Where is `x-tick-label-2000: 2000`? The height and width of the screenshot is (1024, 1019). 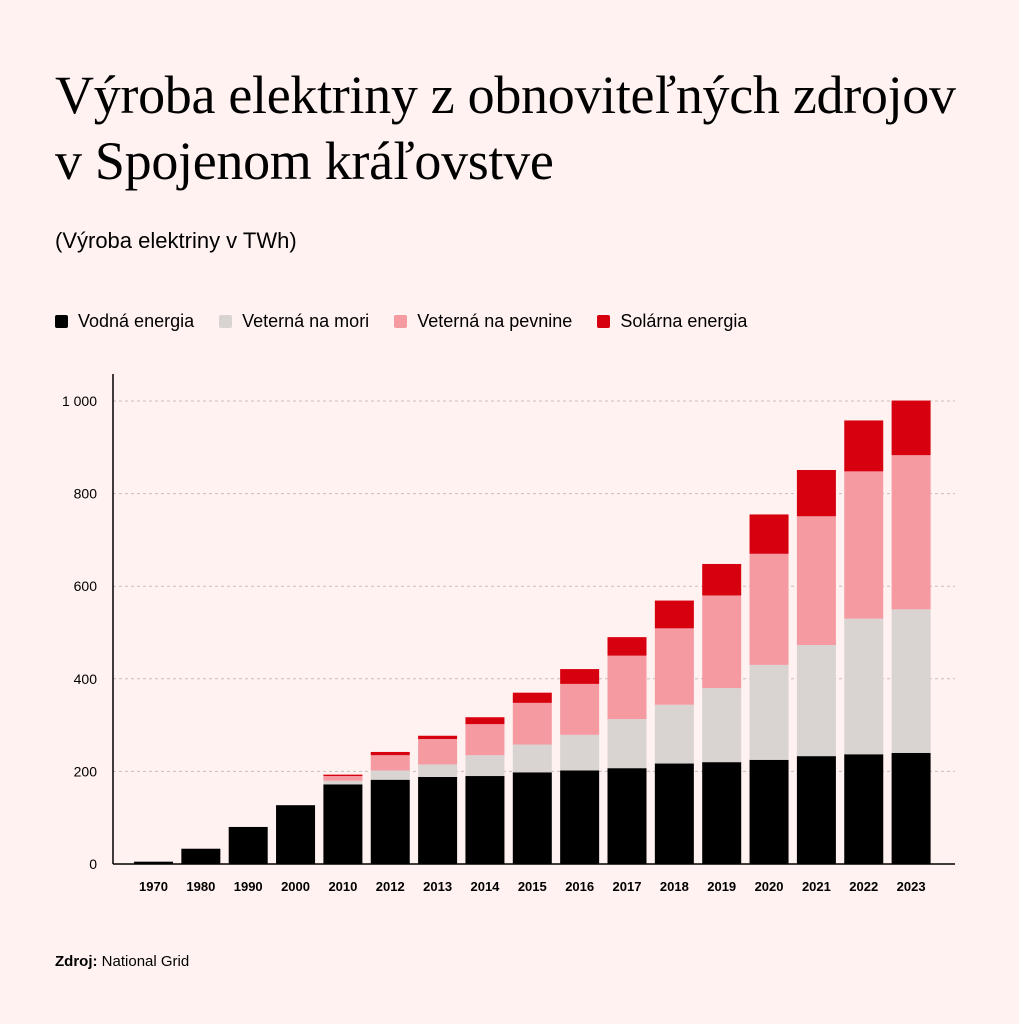
x-tick-label-2000: 2000 is located at coordinates (295, 886).